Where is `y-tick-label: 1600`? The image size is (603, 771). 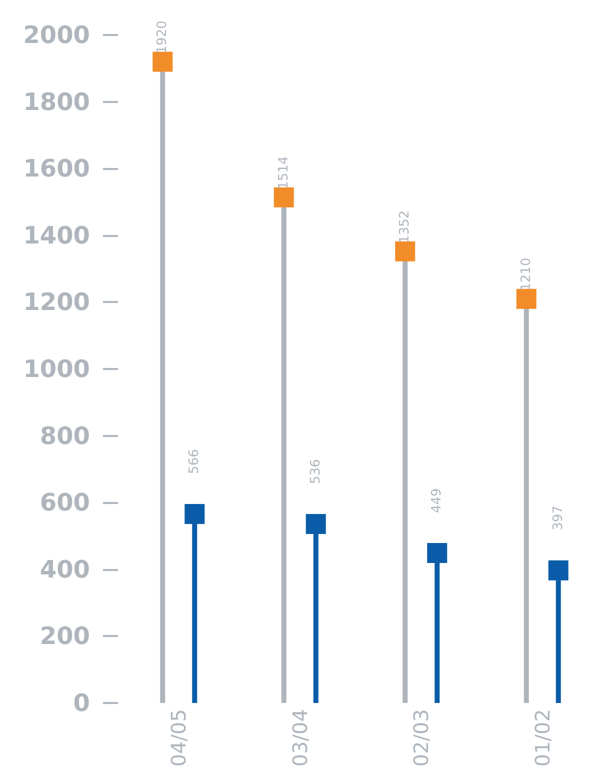
y-tick-label: 1600 is located at coordinates (56, 168).